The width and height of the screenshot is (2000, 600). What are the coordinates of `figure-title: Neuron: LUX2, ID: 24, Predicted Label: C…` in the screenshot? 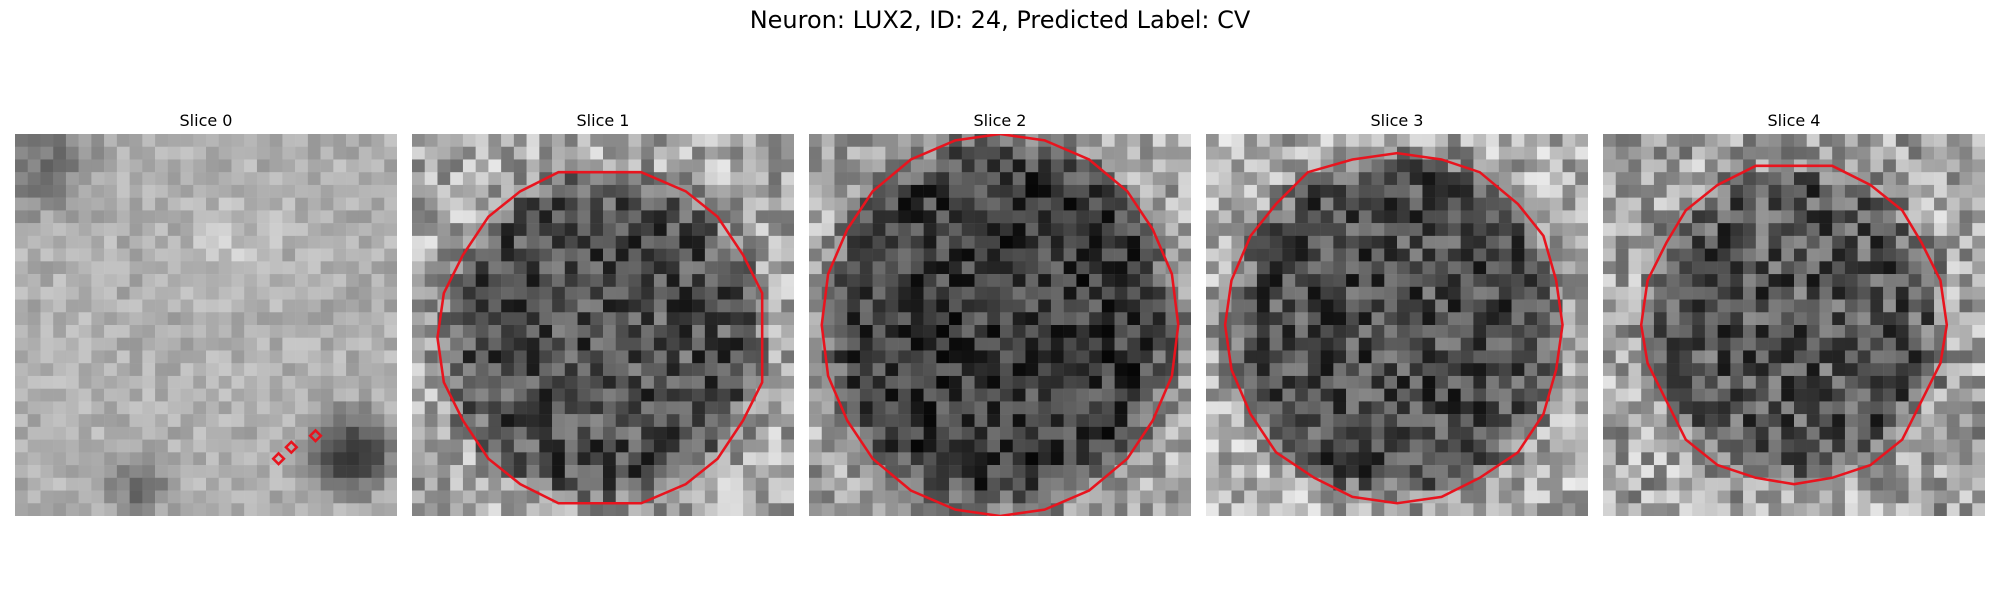 It's located at (1000, 20).